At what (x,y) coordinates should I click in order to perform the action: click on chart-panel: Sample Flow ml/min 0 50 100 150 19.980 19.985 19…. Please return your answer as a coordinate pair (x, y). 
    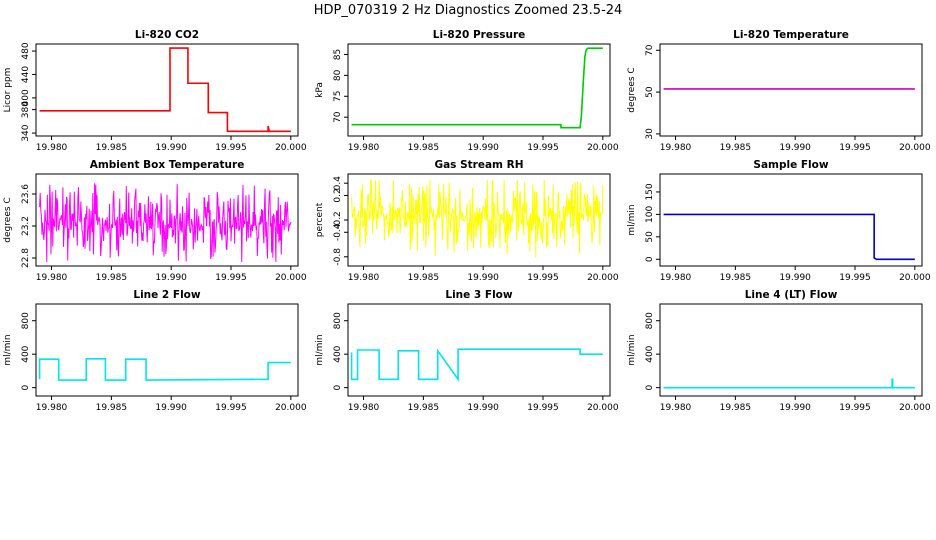
    Looking at the image, I should click on (779, 221).